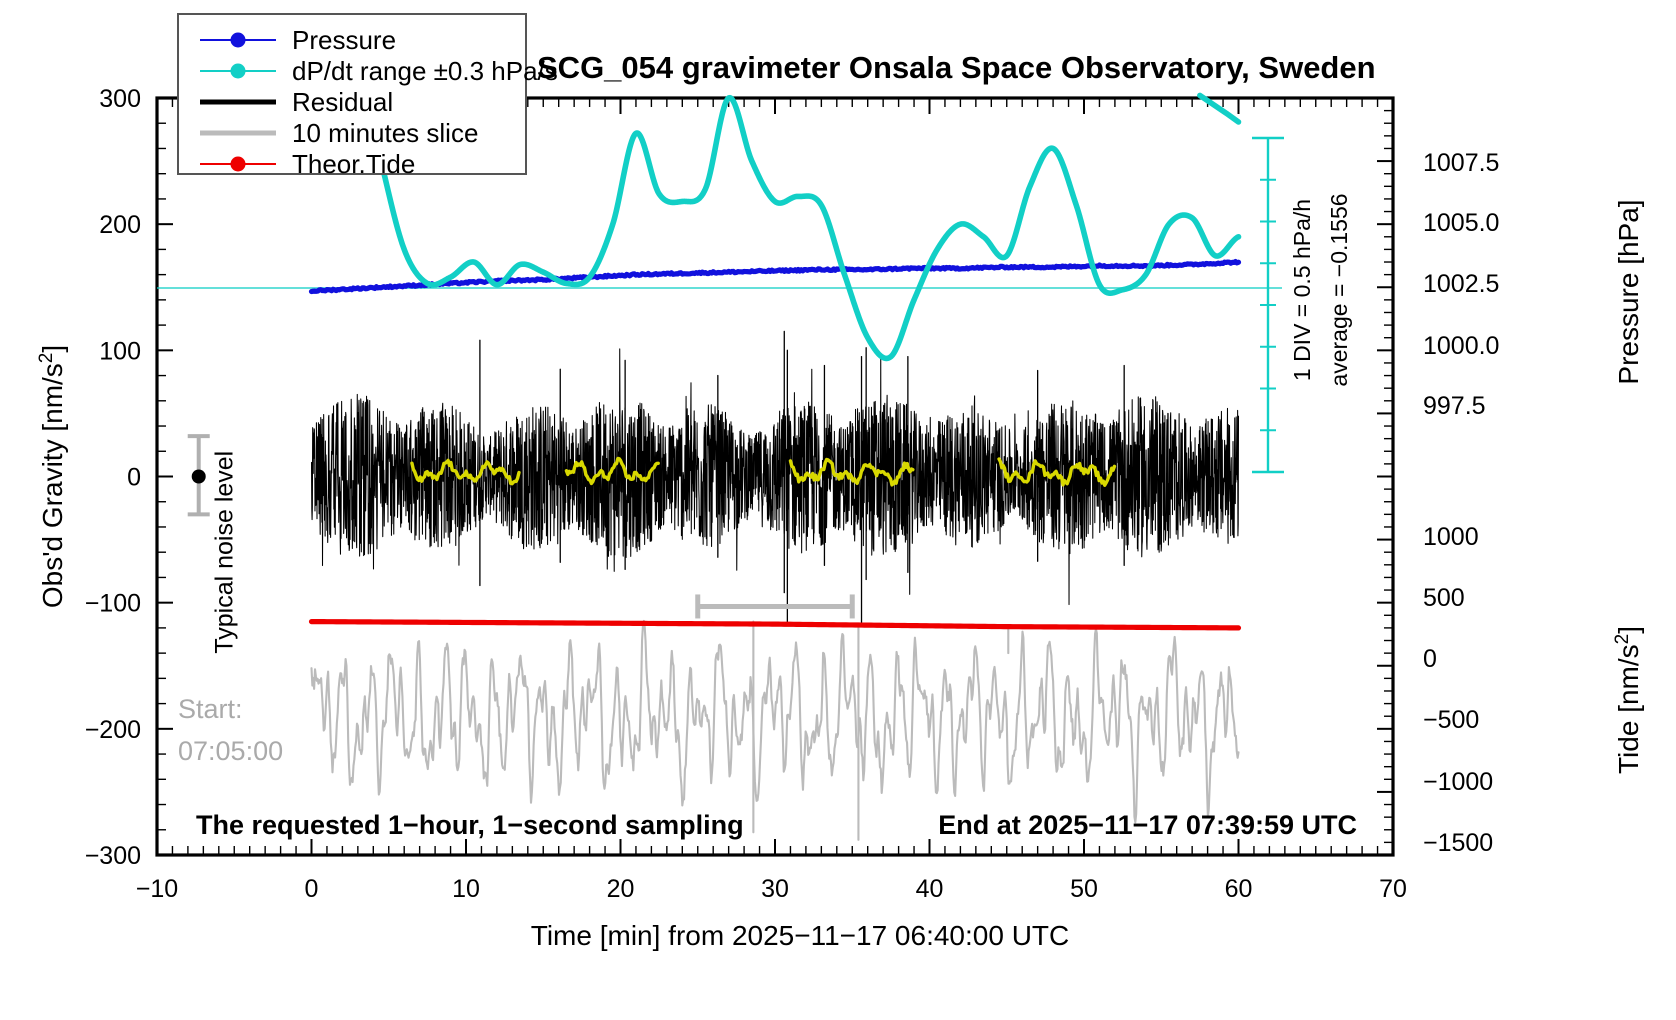  Describe the element at coordinates (157, 889) in the screenshot. I see `x-tick-label: −10` at that location.